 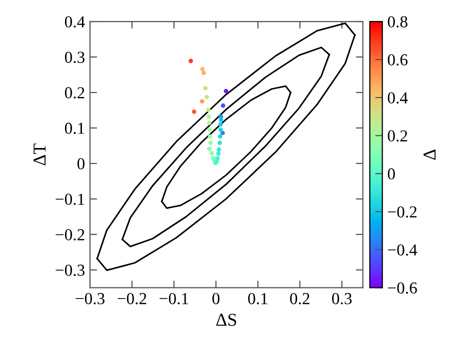 I want to click on y-tick-label: 0, so click(x=81, y=164).